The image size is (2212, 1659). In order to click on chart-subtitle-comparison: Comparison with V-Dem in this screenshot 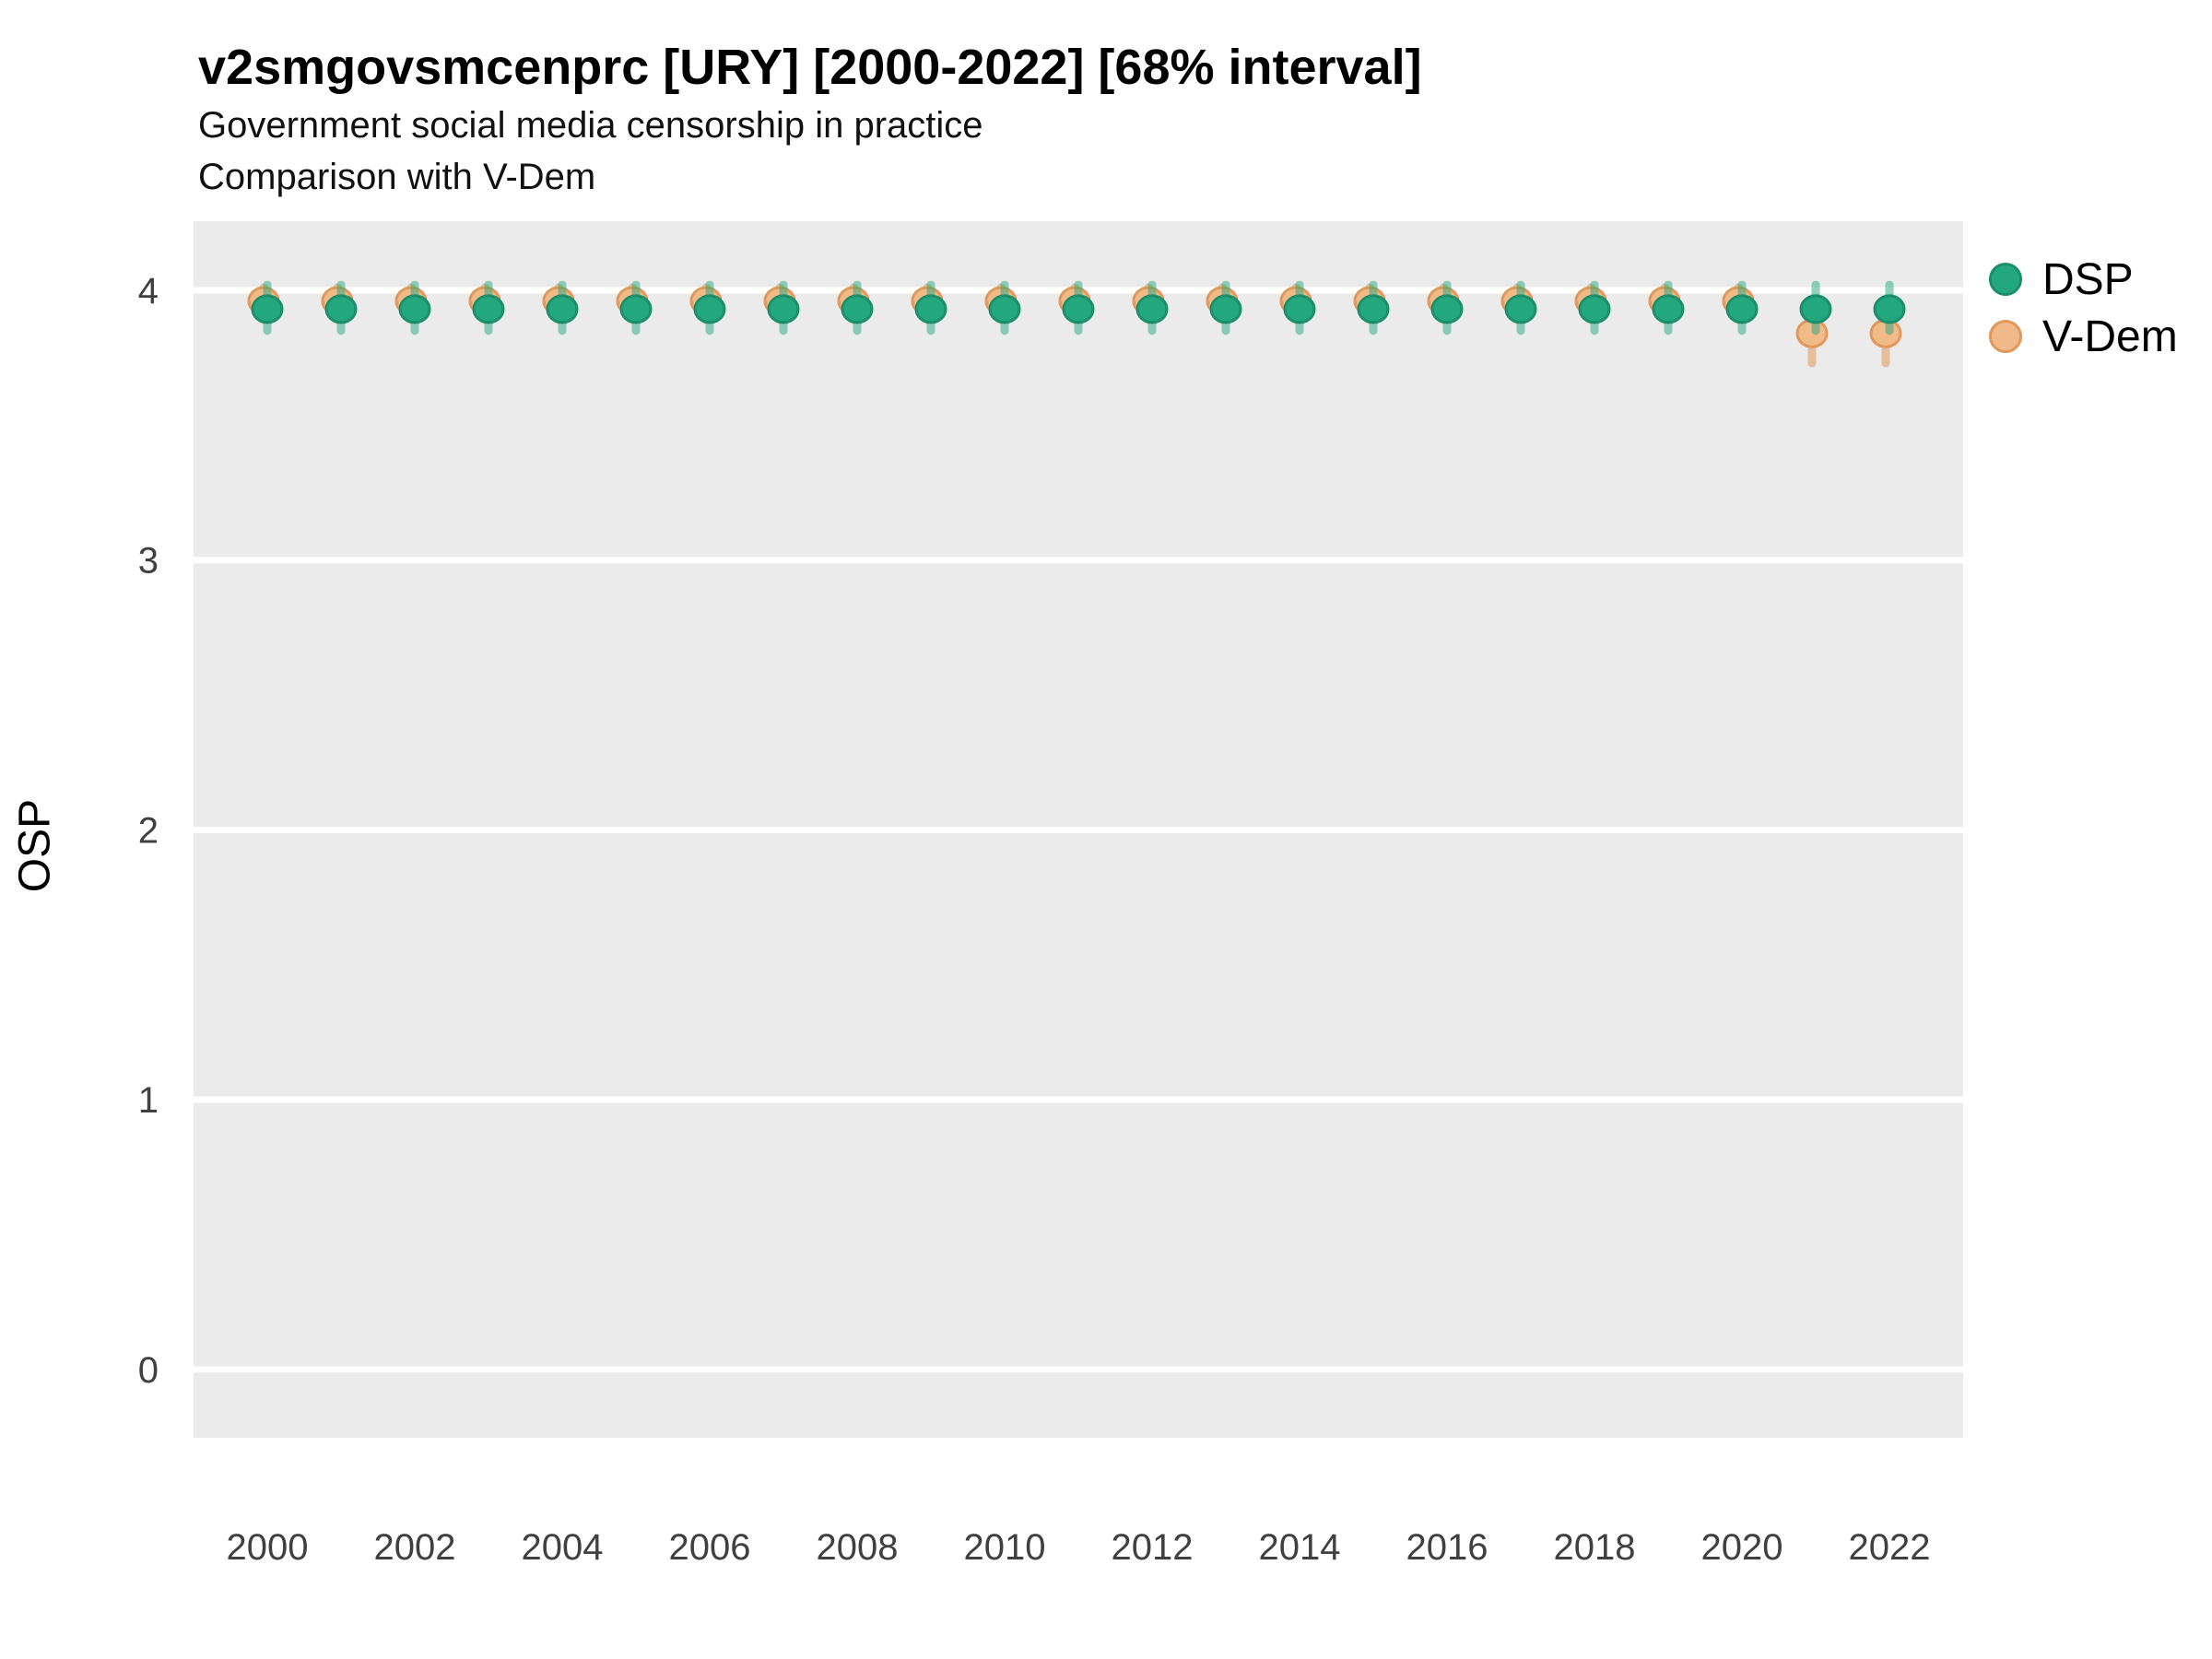, I will do `click(397, 177)`.